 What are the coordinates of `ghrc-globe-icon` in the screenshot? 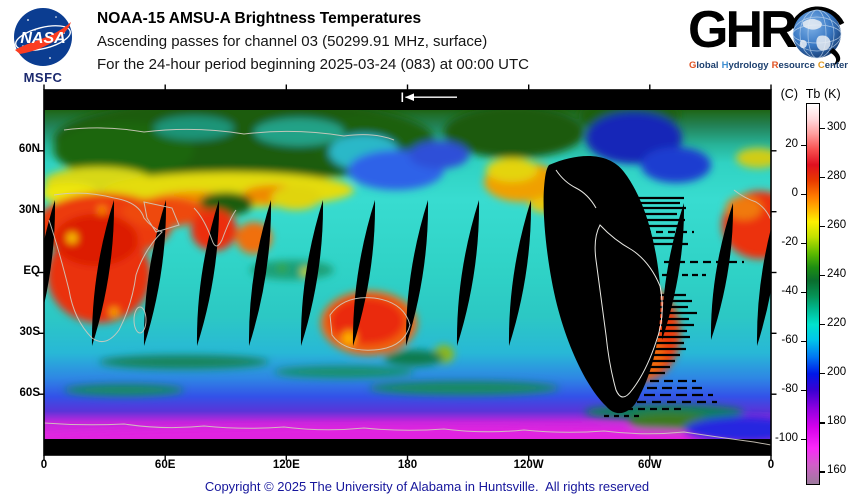 It's located at (817, 36).